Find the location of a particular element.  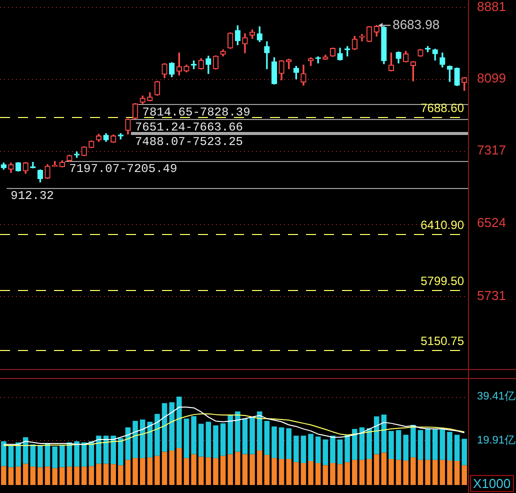

y-tick-label: 7317 is located at coordinates (491, 150).